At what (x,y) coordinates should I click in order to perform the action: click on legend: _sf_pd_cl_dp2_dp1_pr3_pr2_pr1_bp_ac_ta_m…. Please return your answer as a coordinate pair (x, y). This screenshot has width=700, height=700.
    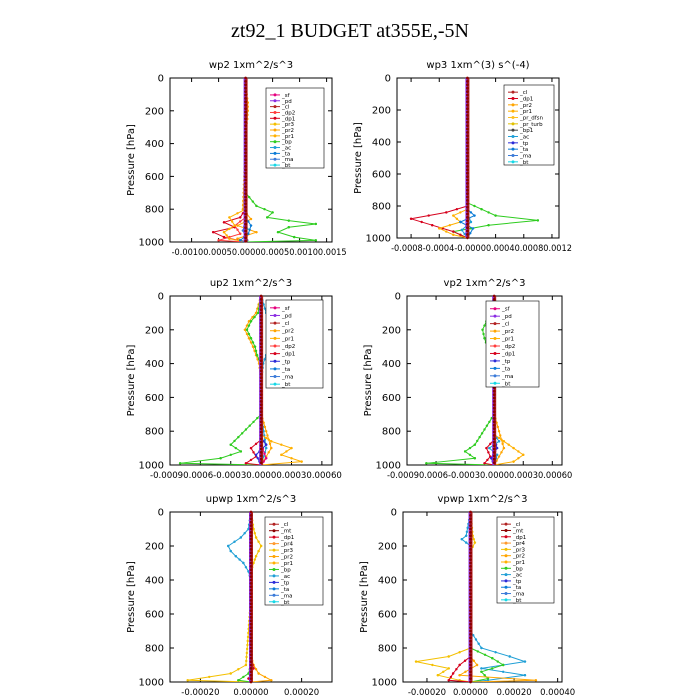
    Looking at the image, I should click on (295, 128).